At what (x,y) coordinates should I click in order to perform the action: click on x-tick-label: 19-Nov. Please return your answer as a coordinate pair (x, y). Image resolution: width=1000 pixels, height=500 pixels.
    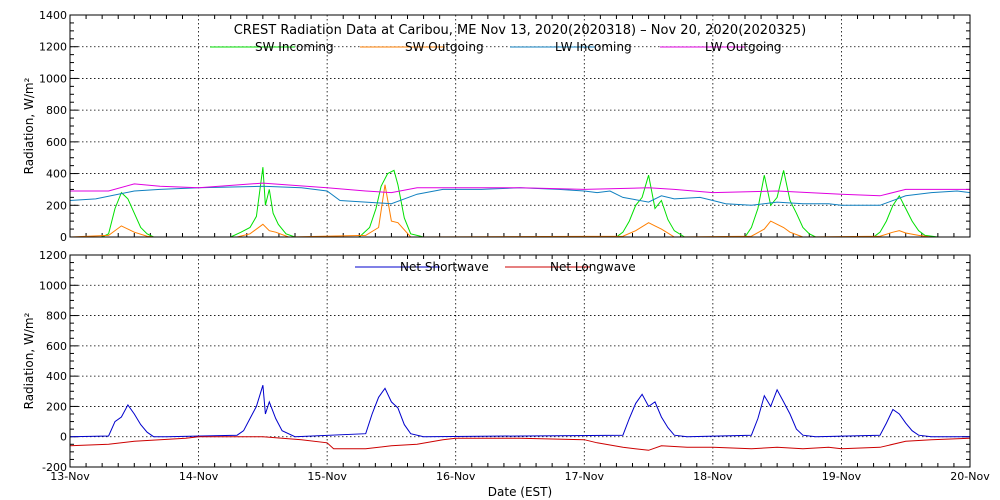
    Looking at the image, I should click on (842, 476).